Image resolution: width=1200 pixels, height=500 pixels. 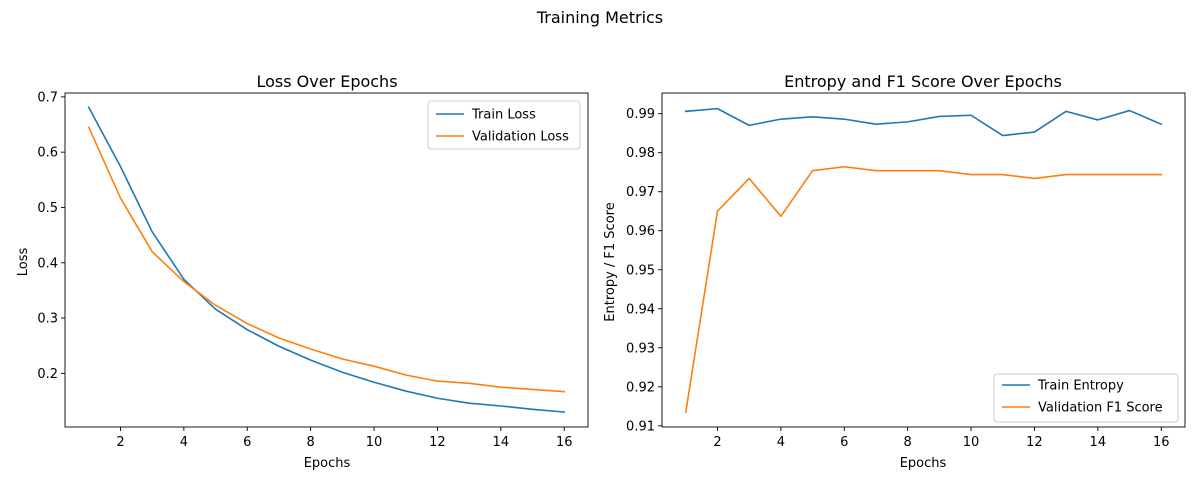 I want to click on loss-x-tick-label: 12, so click(x=437, y=442).